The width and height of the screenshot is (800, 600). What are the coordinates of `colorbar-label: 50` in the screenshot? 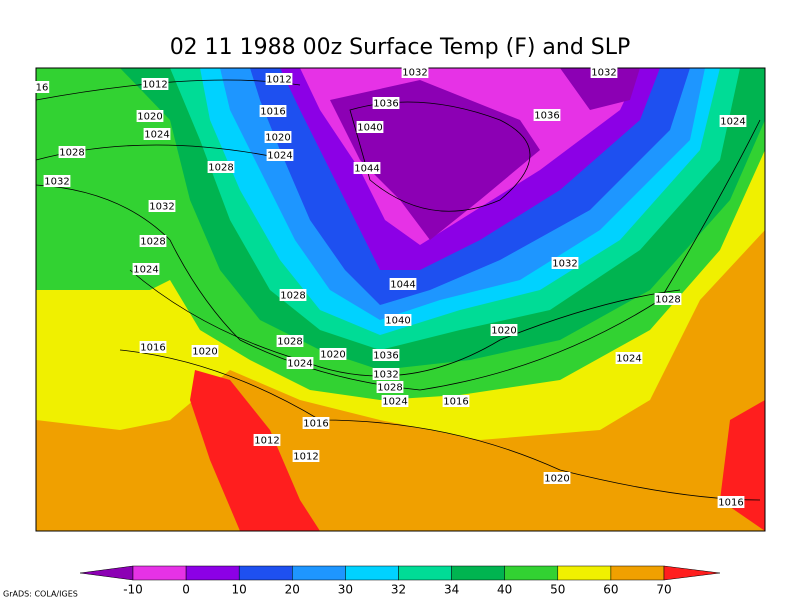 It's located at (557, 590).